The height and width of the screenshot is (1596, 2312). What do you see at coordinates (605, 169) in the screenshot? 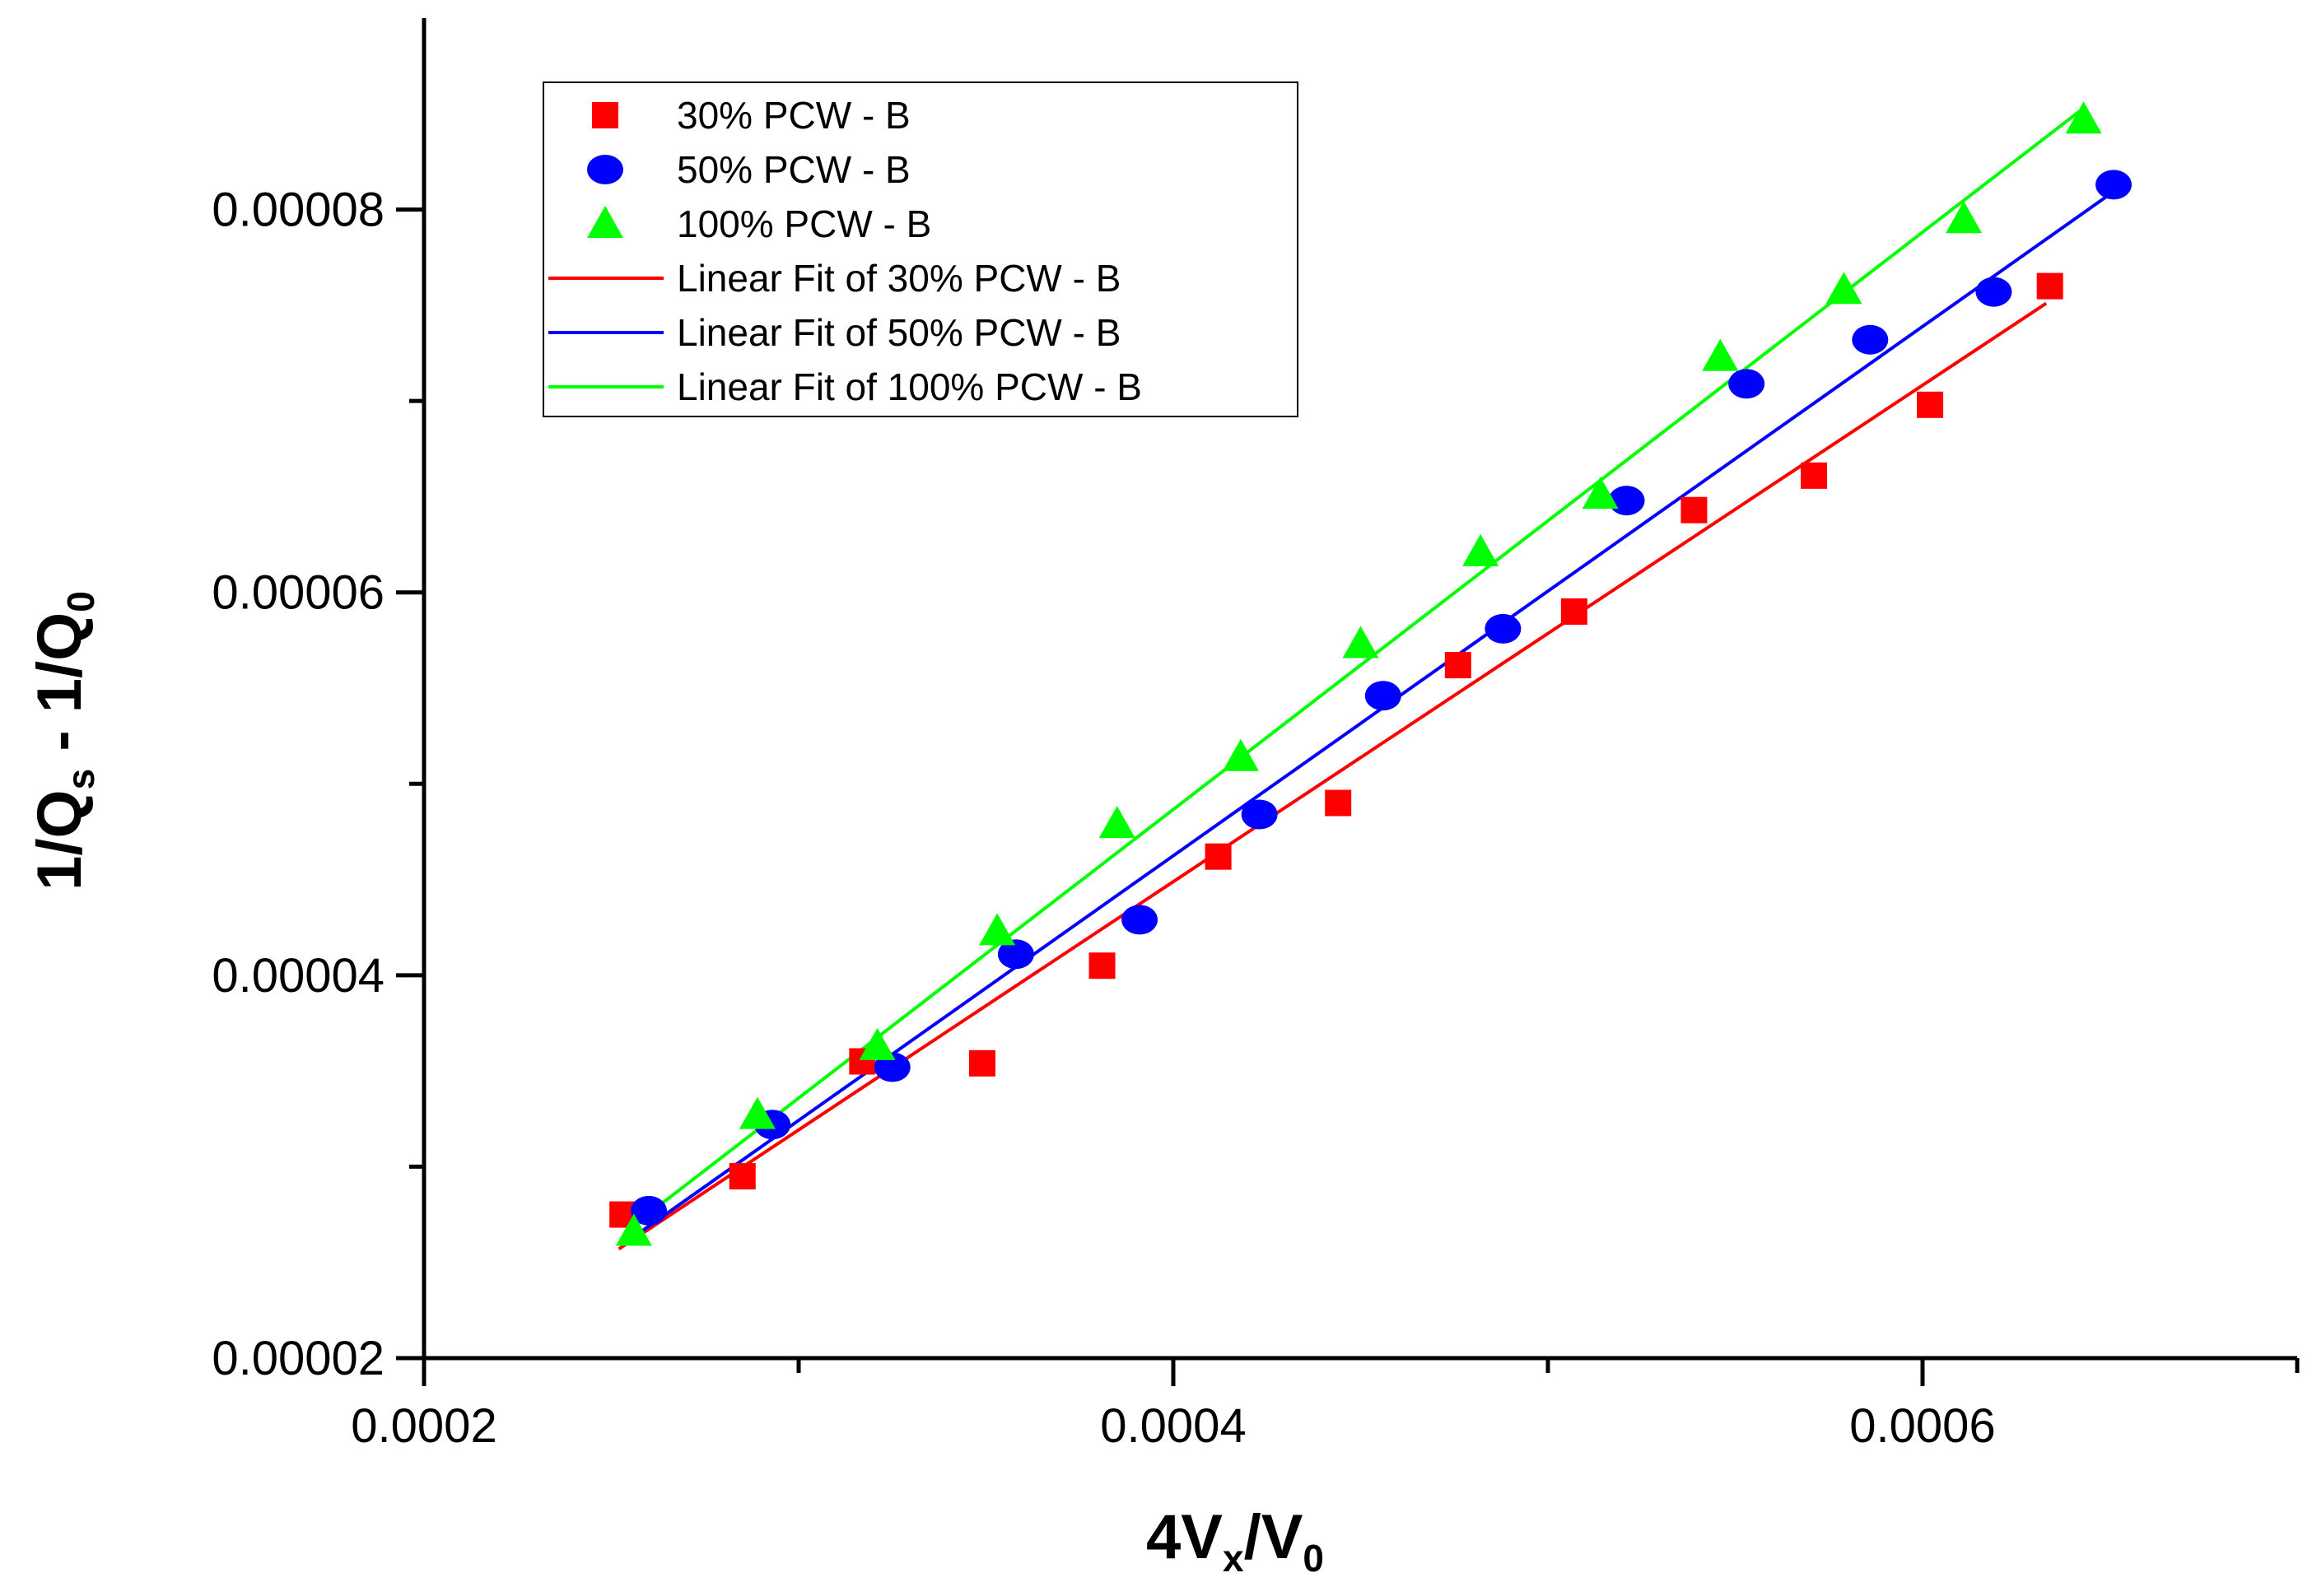
I see `legend-marker-circle` at bounding box center [605, 169].